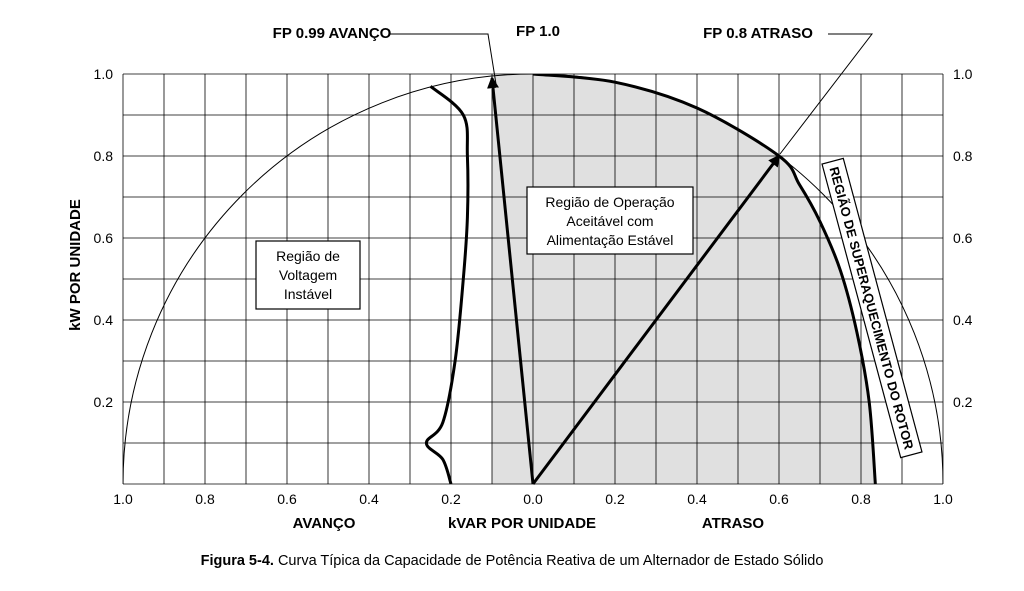 Image resolution: width=1024 pixels, height=591 pixels. I want to click on acceptable-region-line-1: Região de Operação, so click(609, 202).